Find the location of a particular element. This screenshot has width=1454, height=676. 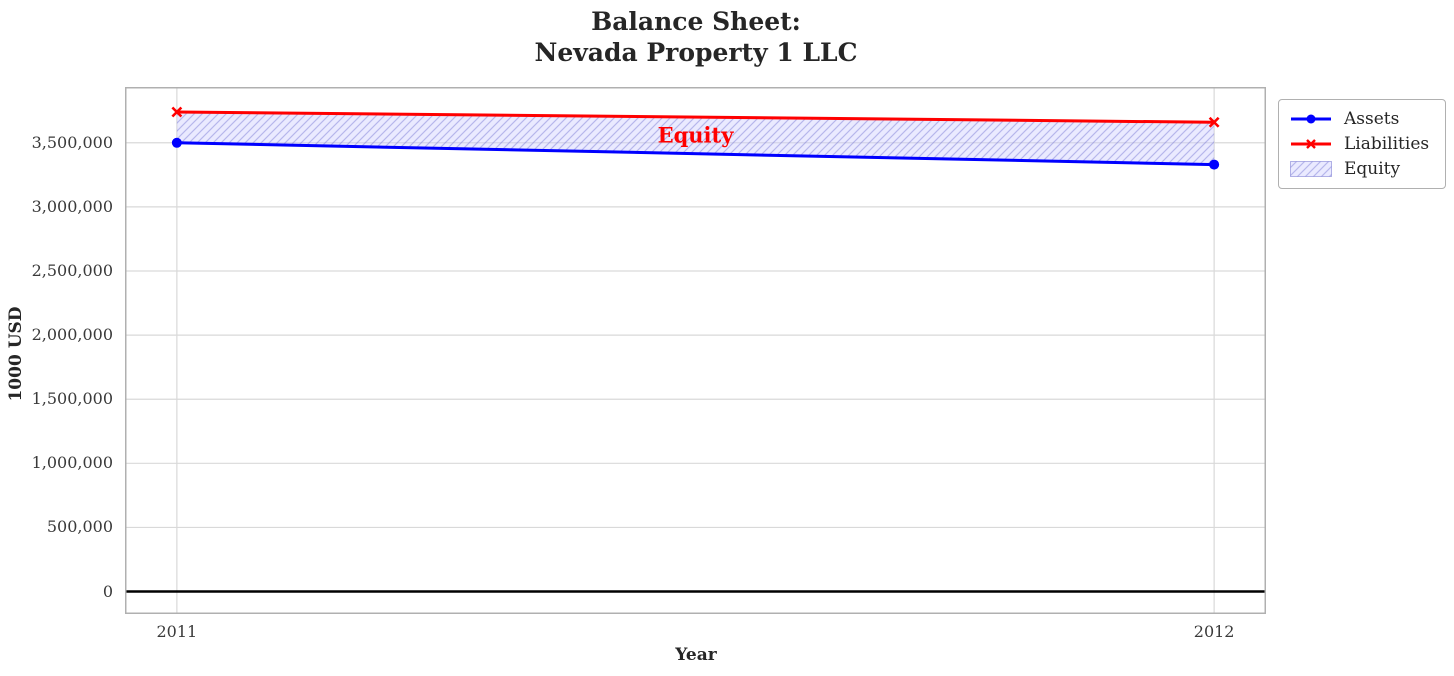

chart-title-line1: Balance Sheet: is located at coordinates (696, 21).